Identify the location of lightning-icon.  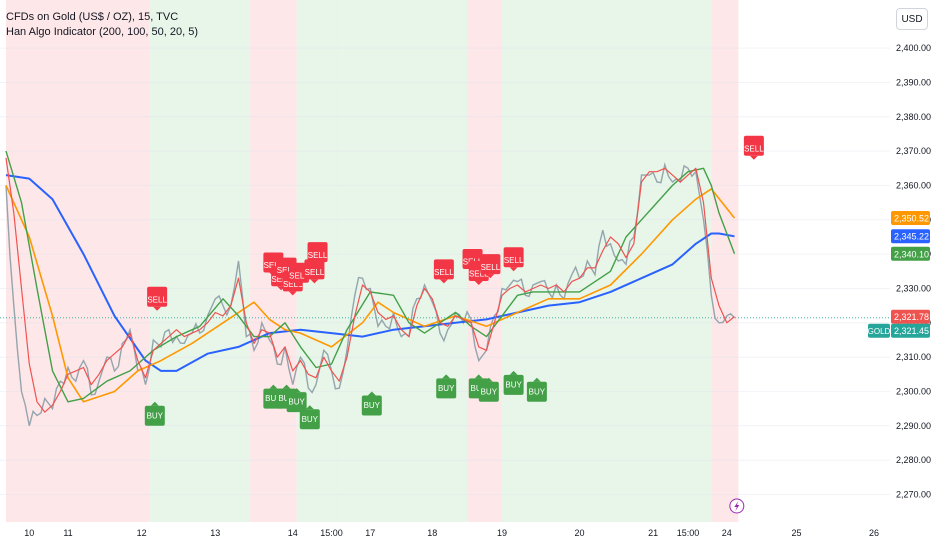
(737, 506).